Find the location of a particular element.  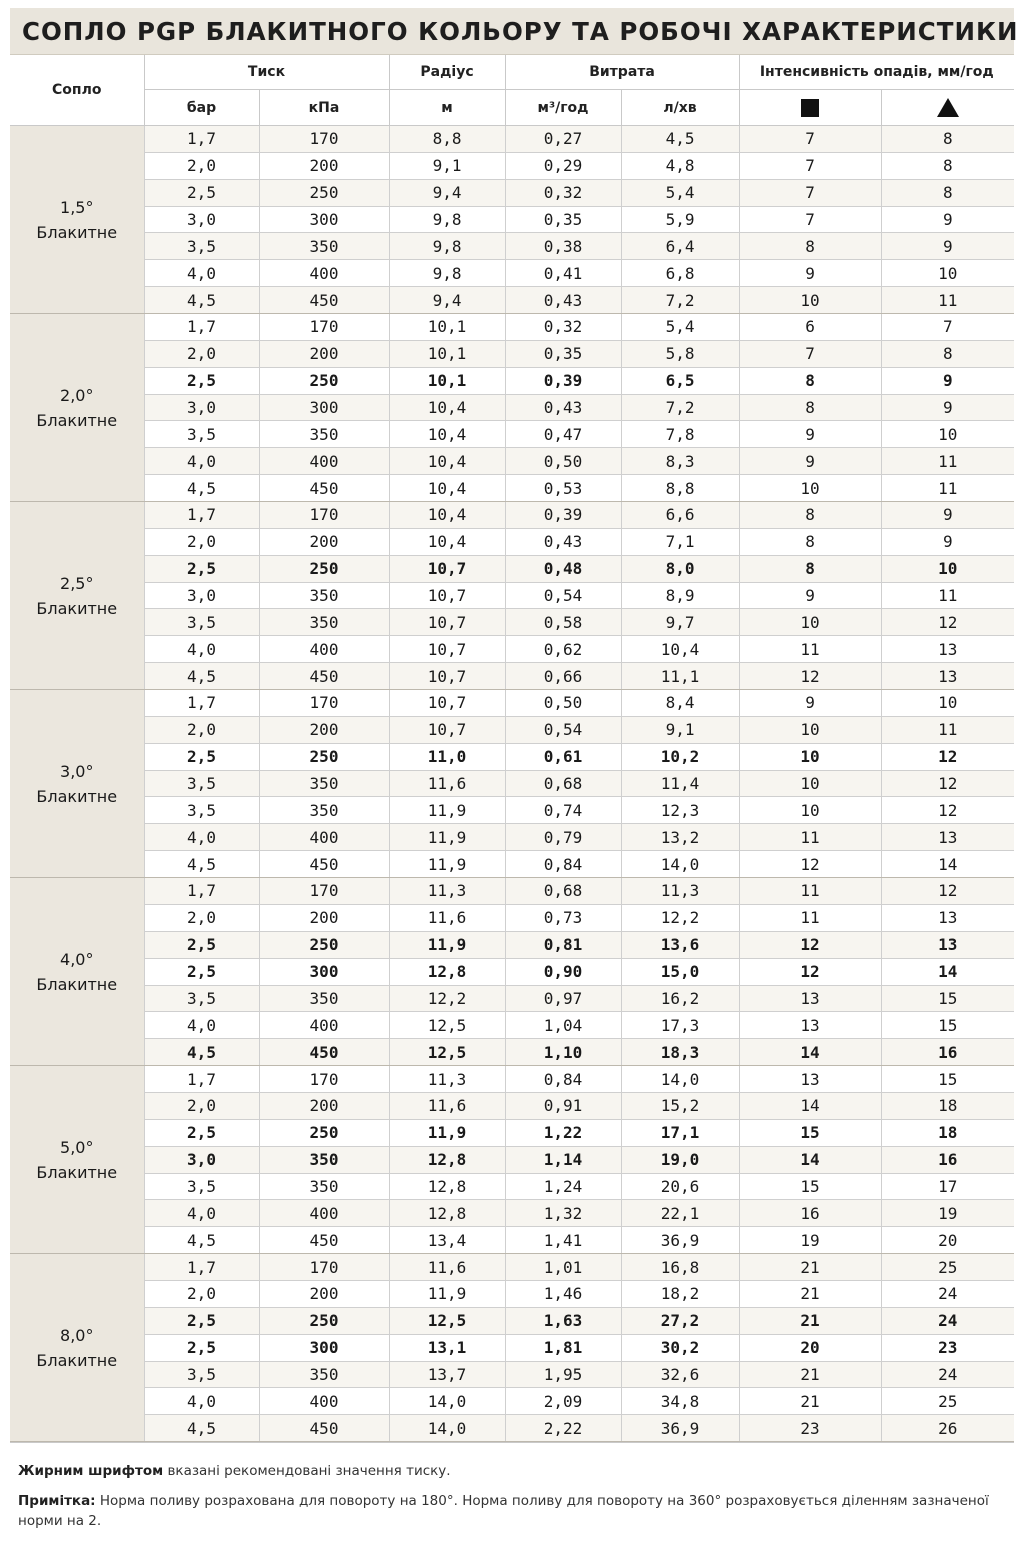

cell-bar: 4,0 is located at coordinates (202, 837).